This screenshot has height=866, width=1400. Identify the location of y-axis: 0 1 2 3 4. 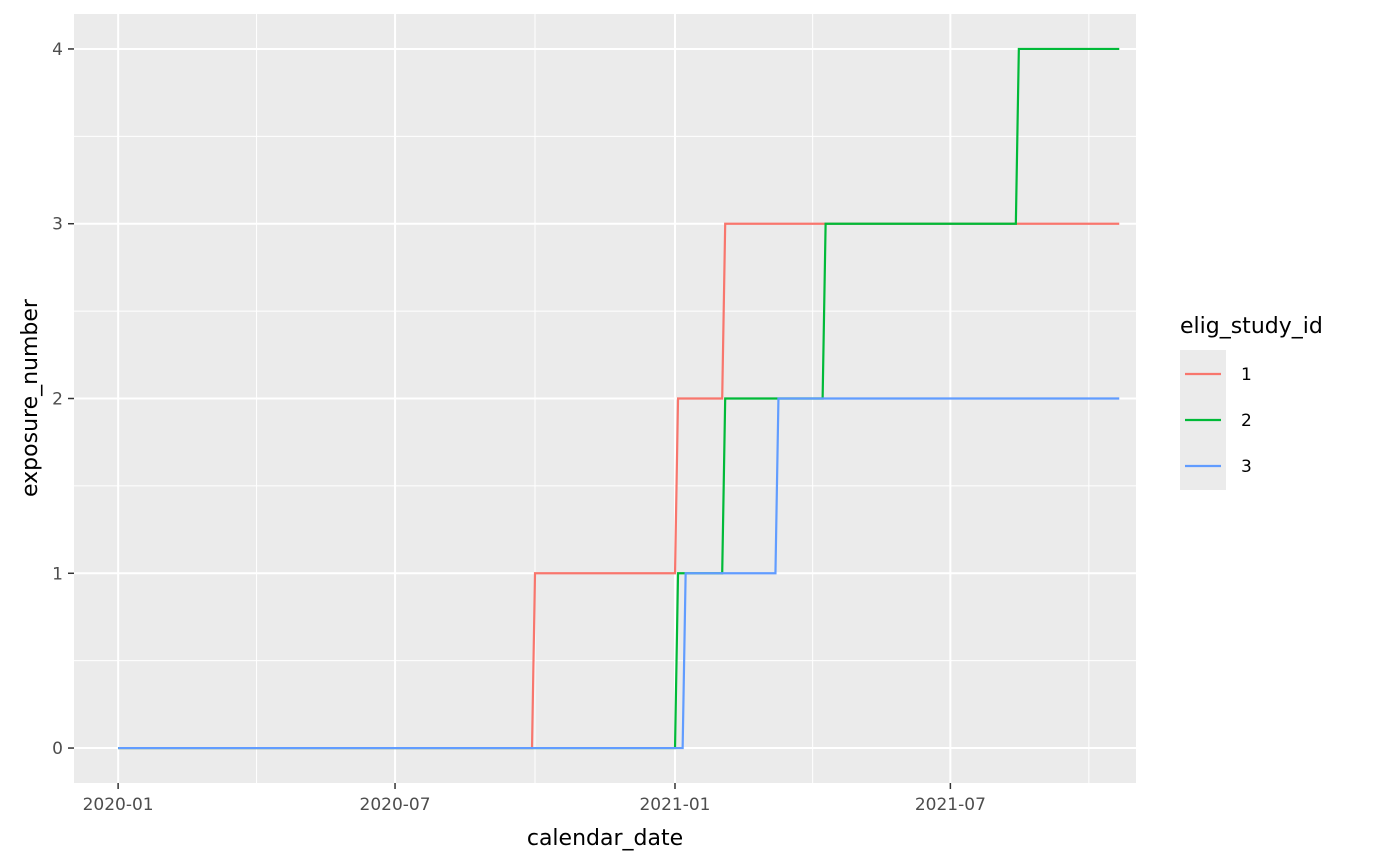
(63, 399).